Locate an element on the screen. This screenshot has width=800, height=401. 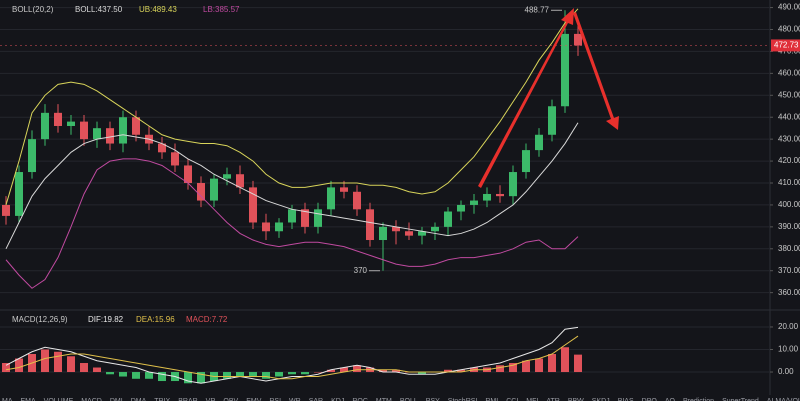
indicator-tab: RSI is located at coordinates (275, 399).